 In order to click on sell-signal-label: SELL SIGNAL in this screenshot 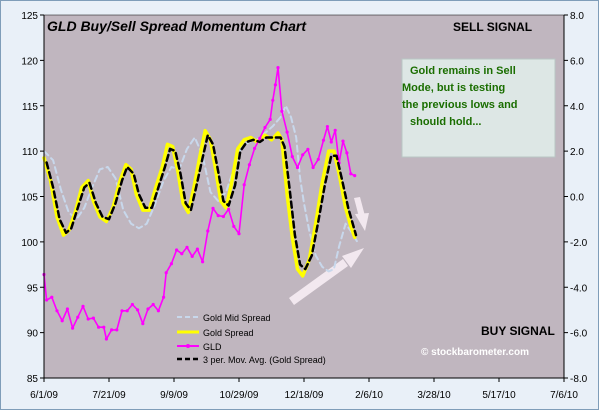, I will do `click(492, 27)`.